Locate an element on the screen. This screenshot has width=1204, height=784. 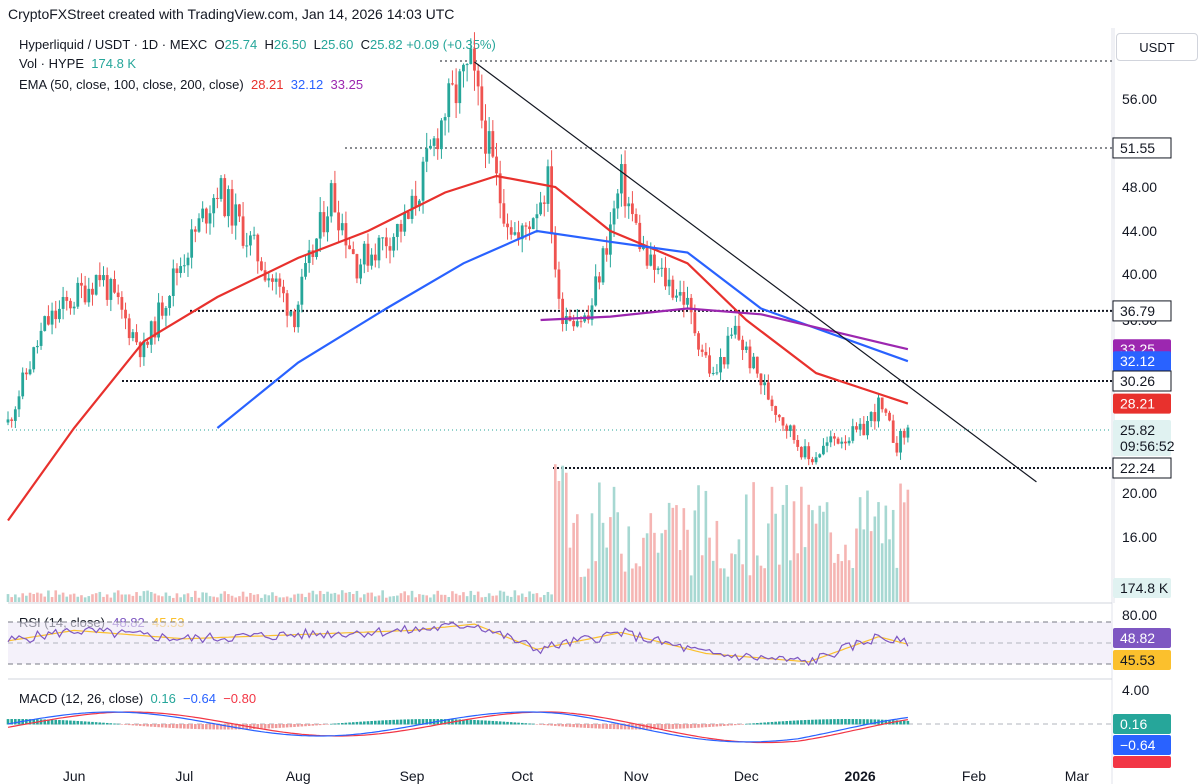
volume-tag-bg is located at coordinates (1142, 588).